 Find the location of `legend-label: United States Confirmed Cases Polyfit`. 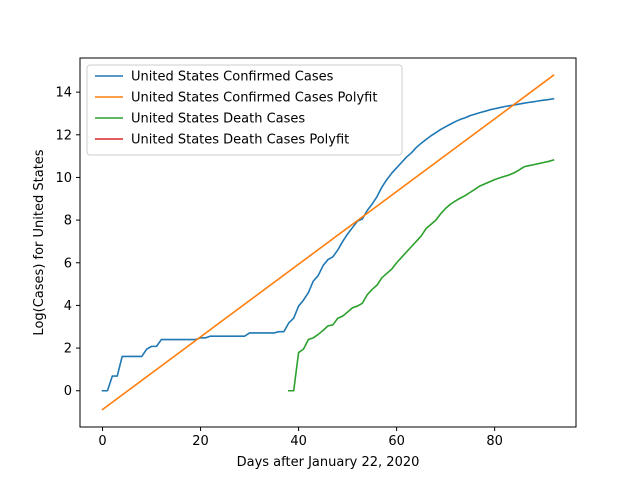

legend-label: United States Confirmed Cases Polyfit is located at coordinates (254, 98).